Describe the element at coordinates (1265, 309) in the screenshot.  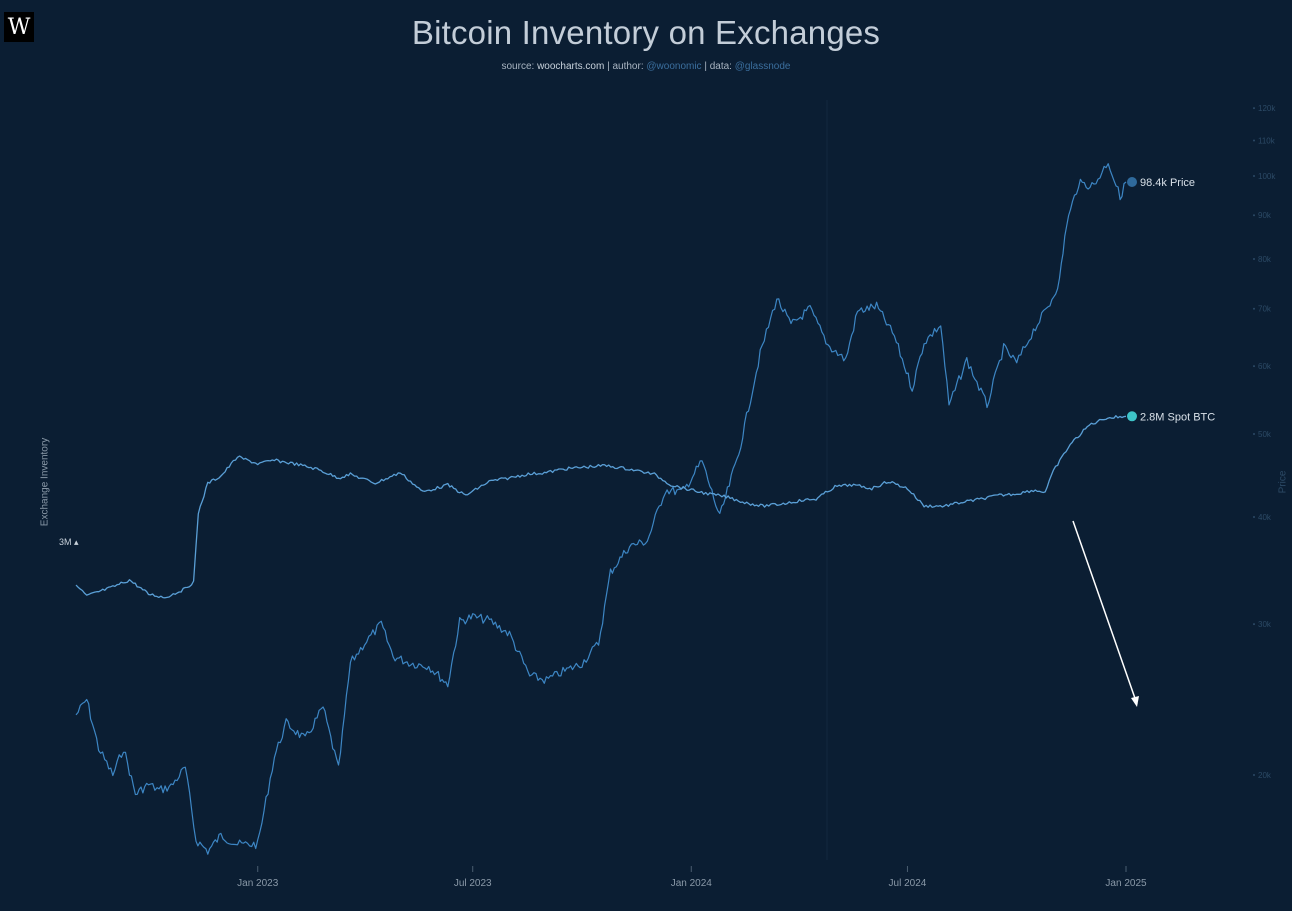
I see `y-right-tick-label: 70k` at that location.